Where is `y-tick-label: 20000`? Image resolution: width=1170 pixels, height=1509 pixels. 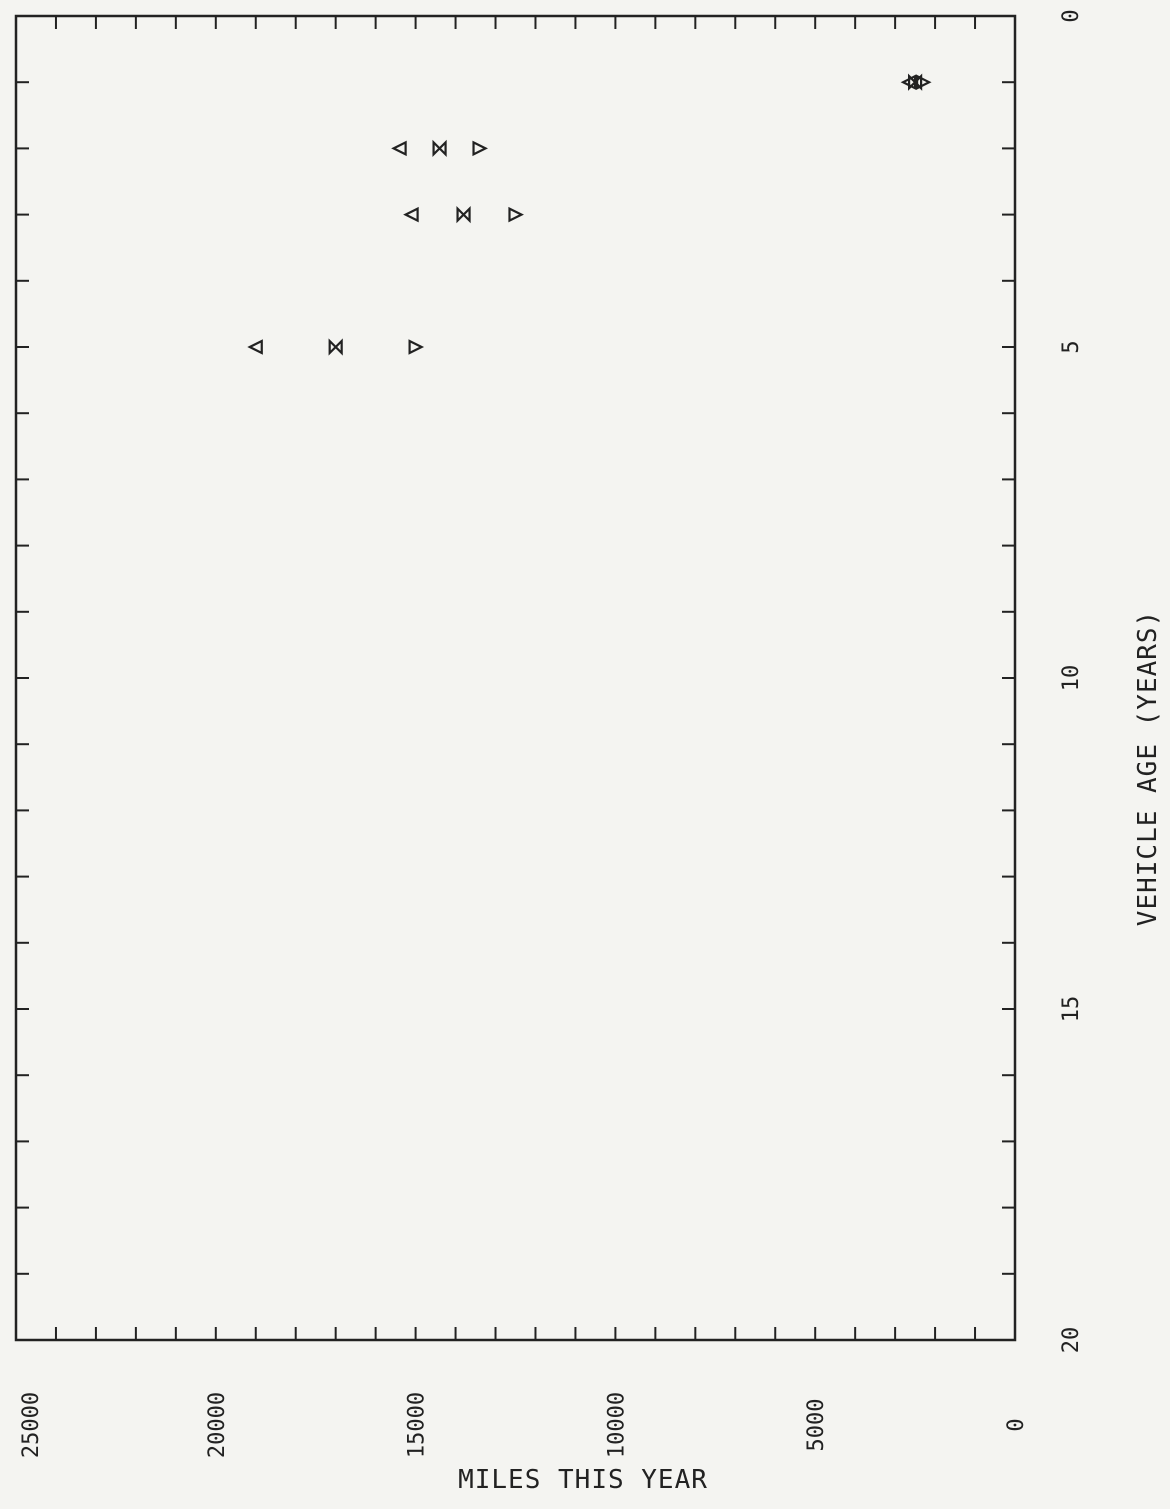
y-tick-label: 20000 is located at coordinates (217, 1425).